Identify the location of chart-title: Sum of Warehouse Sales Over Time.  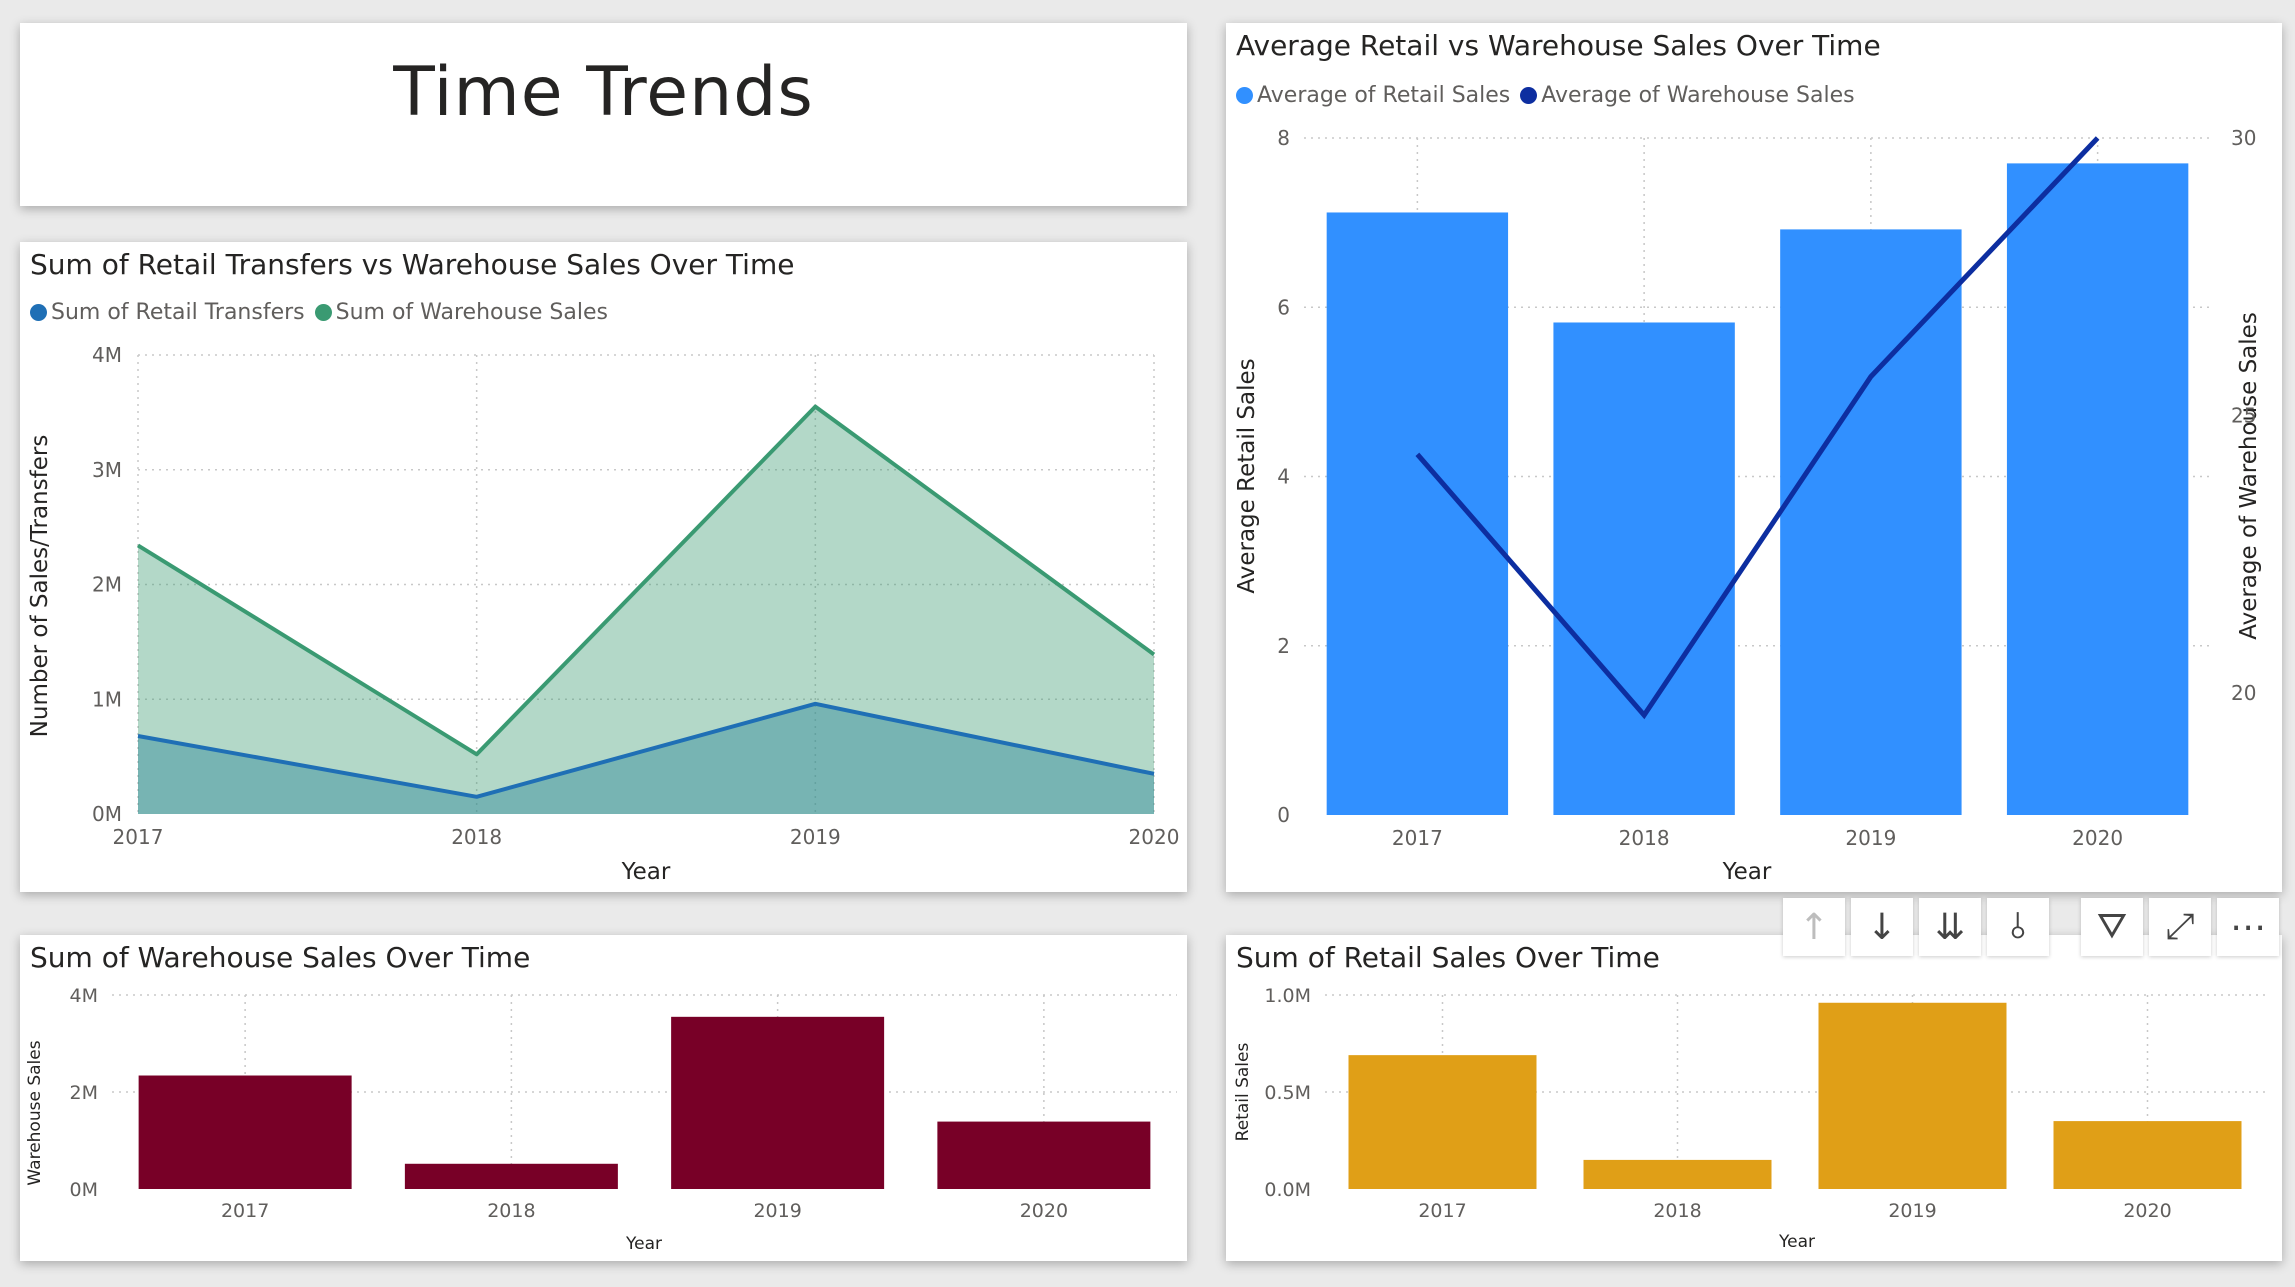
(280, 957).